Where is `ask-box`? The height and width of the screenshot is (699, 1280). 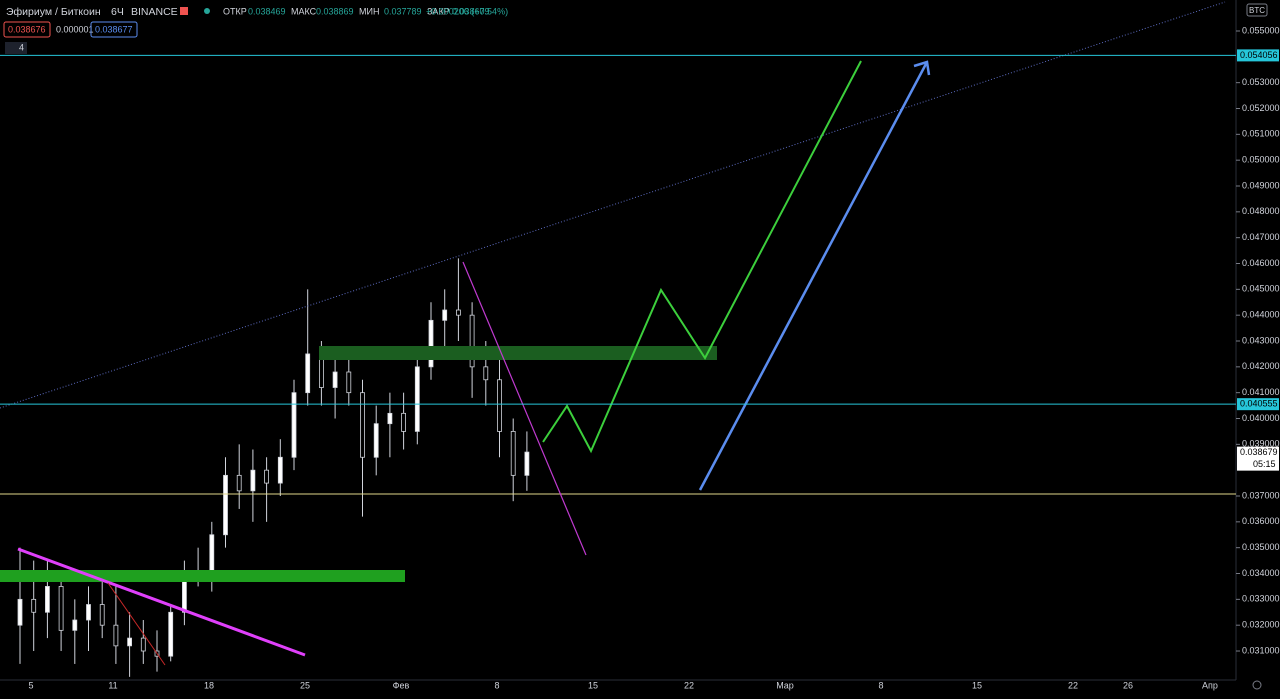
ask-box is located at coordinates (114, 29).